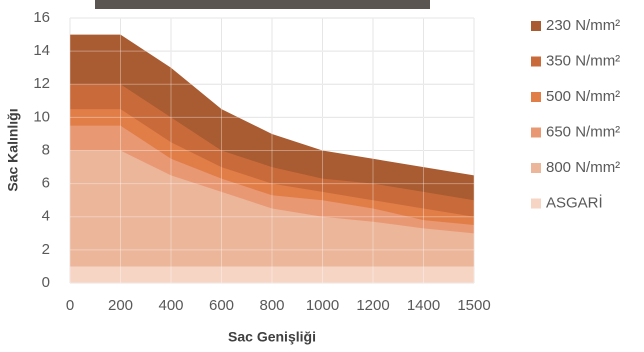  Describe the element at coordinates (583, 96) in the screenshot. I see `legend-label: 500 N/mm²` at that location.